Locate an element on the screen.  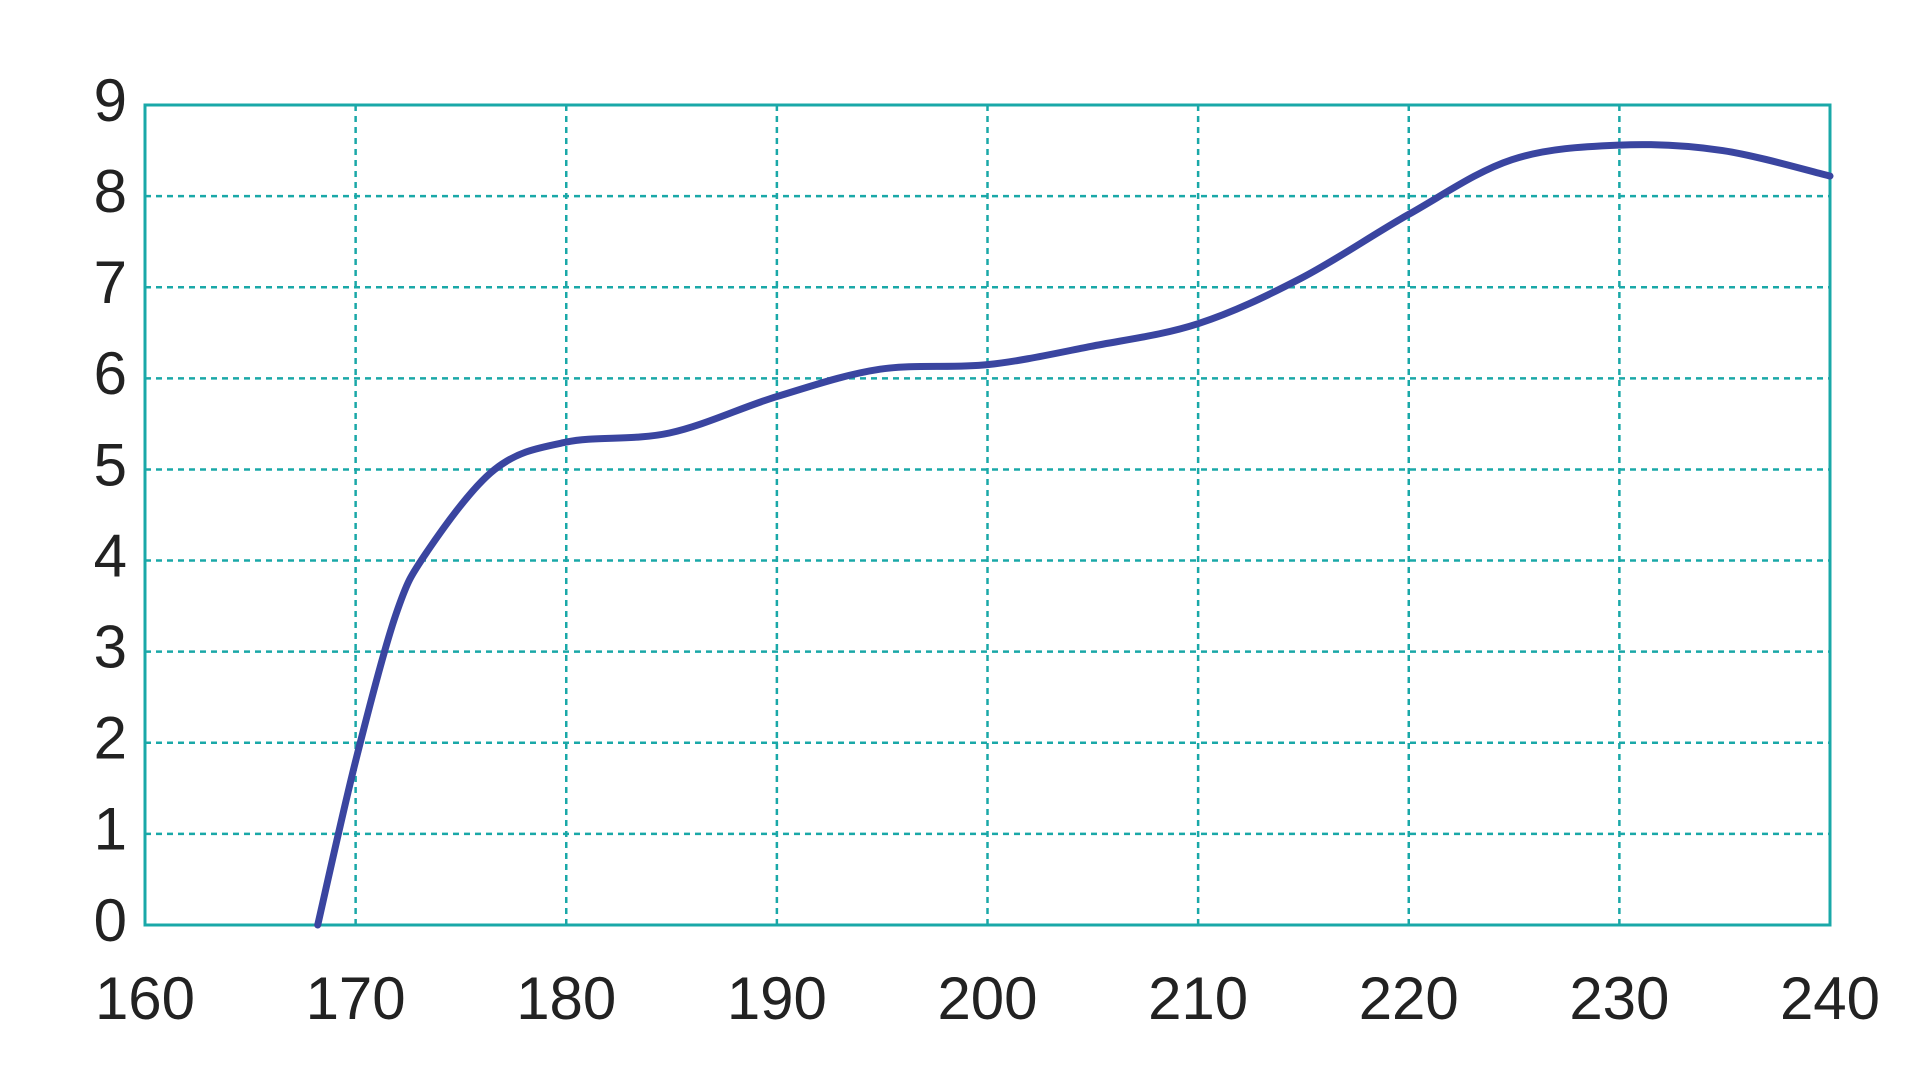
y-tick-label: 8 is located at coordinates (110, 191).